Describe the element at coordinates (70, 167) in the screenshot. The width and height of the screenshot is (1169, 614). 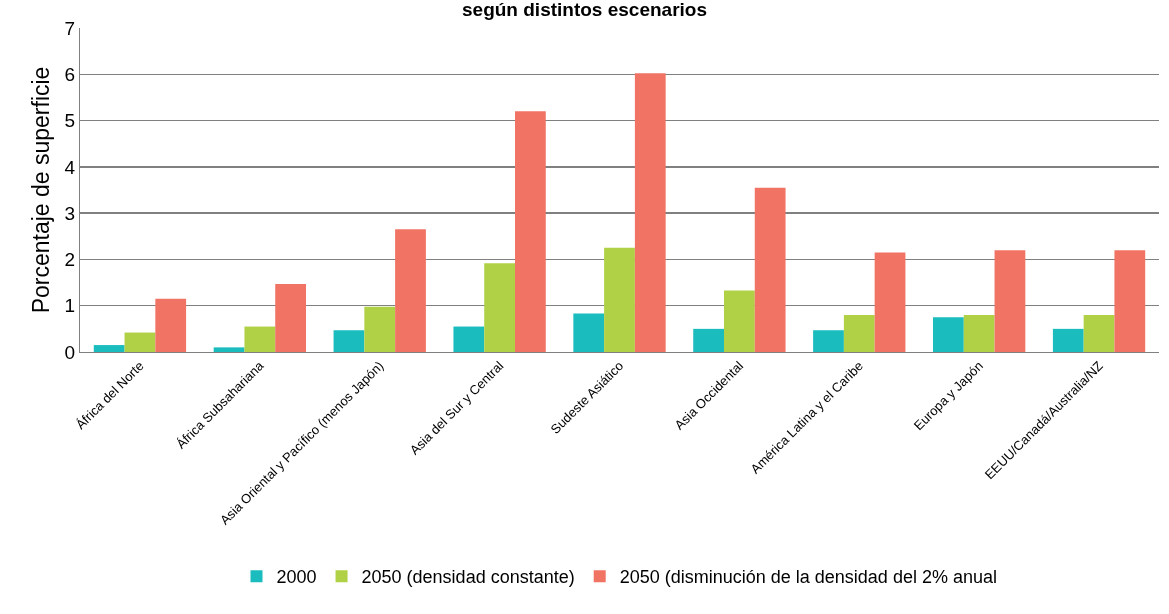
I see `y-tick-label: 4` at that location.